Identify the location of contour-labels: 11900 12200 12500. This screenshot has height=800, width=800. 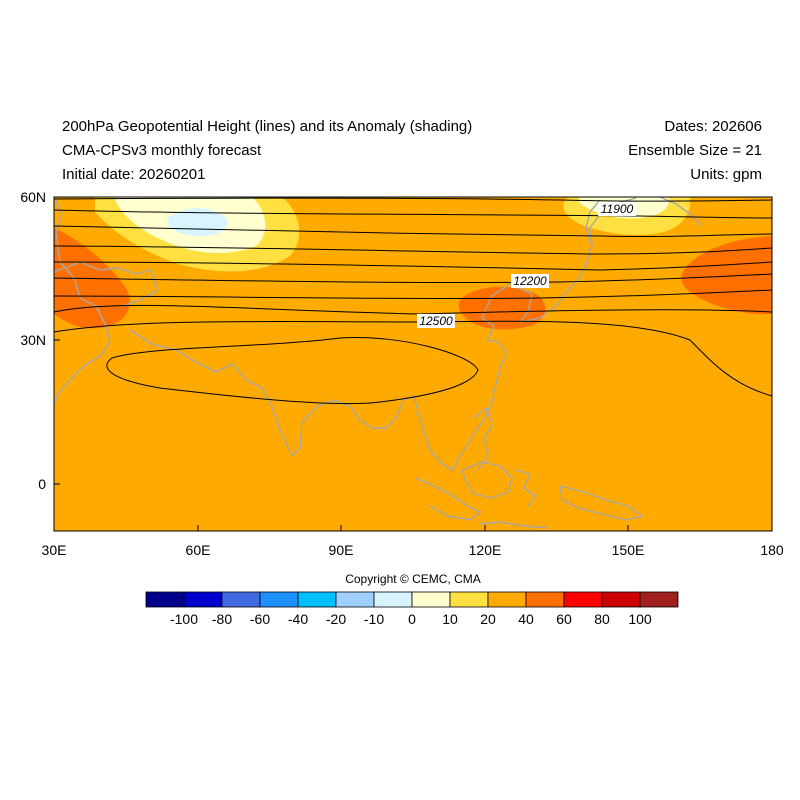
(526, 265).